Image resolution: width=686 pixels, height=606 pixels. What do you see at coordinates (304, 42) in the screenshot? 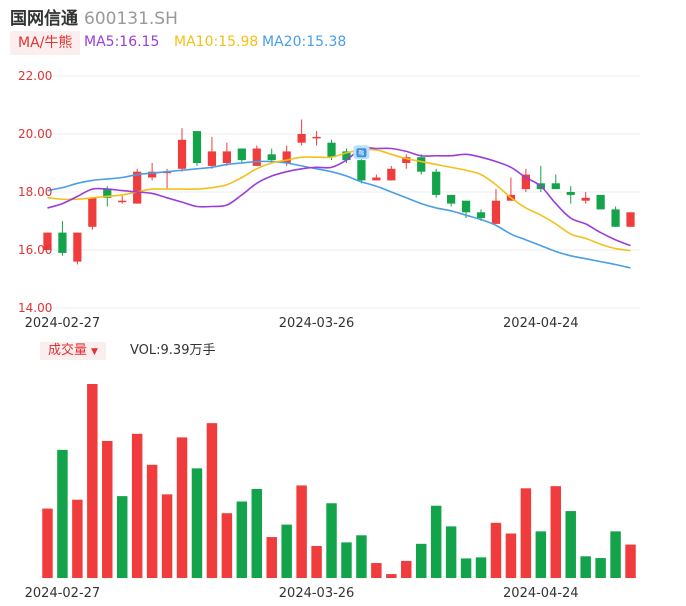
I see `ma20-value: MA20:15.38` at bounding box center [304, 42].